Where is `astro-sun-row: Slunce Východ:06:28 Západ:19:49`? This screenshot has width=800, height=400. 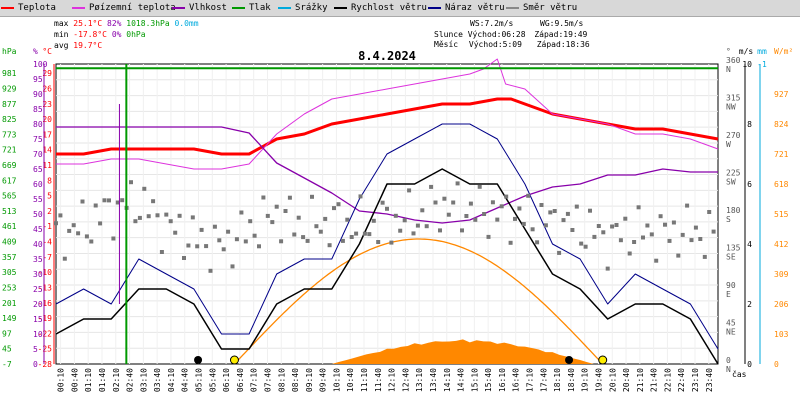
astro-sun-row: Slunce Východ:06:28 Západ:19:49 is located at coordinates (510, 34).